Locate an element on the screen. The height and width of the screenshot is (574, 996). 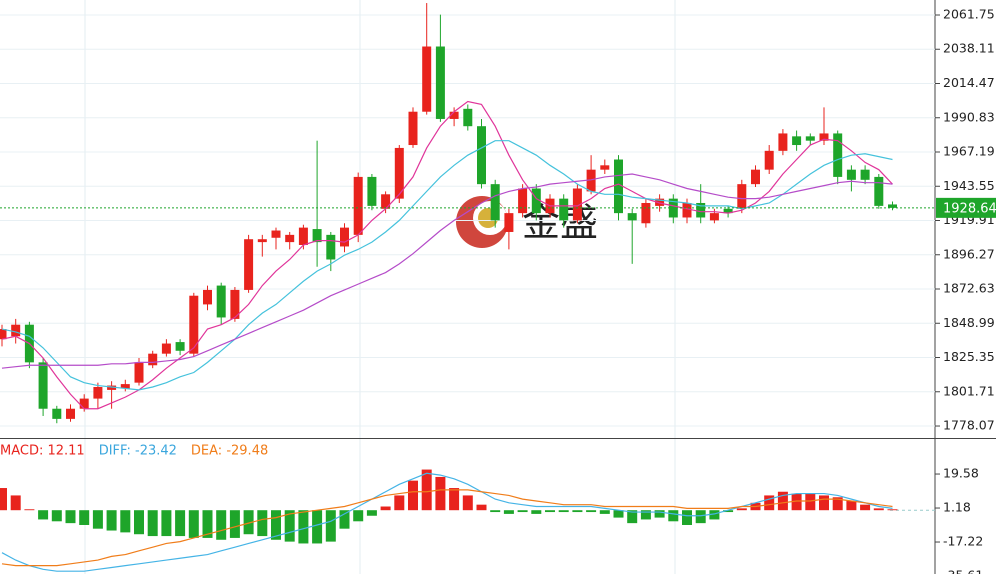
y-tick-label: 1848.99 is located at coordinates (969, 322).